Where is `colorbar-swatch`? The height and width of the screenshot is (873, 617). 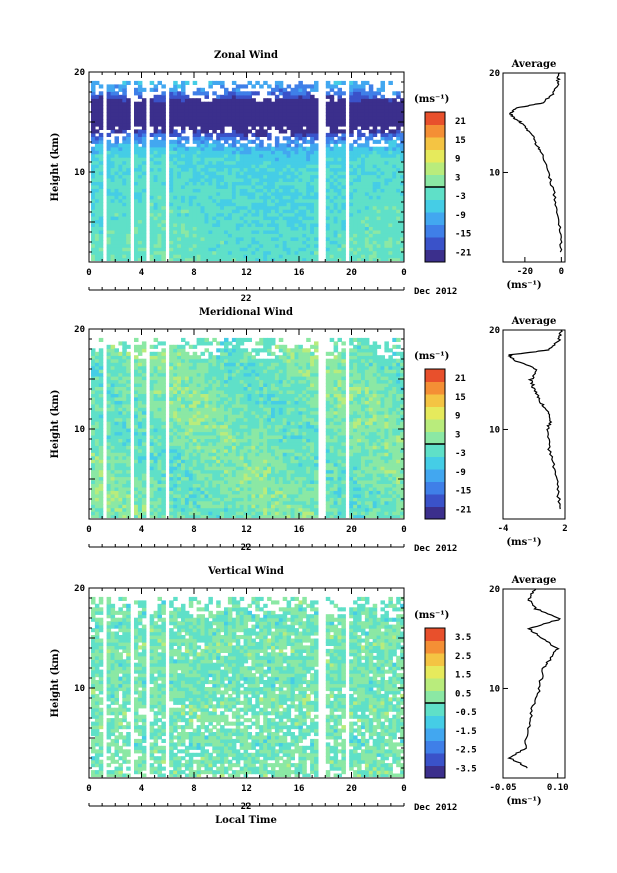 colorbar-swatch is located at coordinates (435, 218).